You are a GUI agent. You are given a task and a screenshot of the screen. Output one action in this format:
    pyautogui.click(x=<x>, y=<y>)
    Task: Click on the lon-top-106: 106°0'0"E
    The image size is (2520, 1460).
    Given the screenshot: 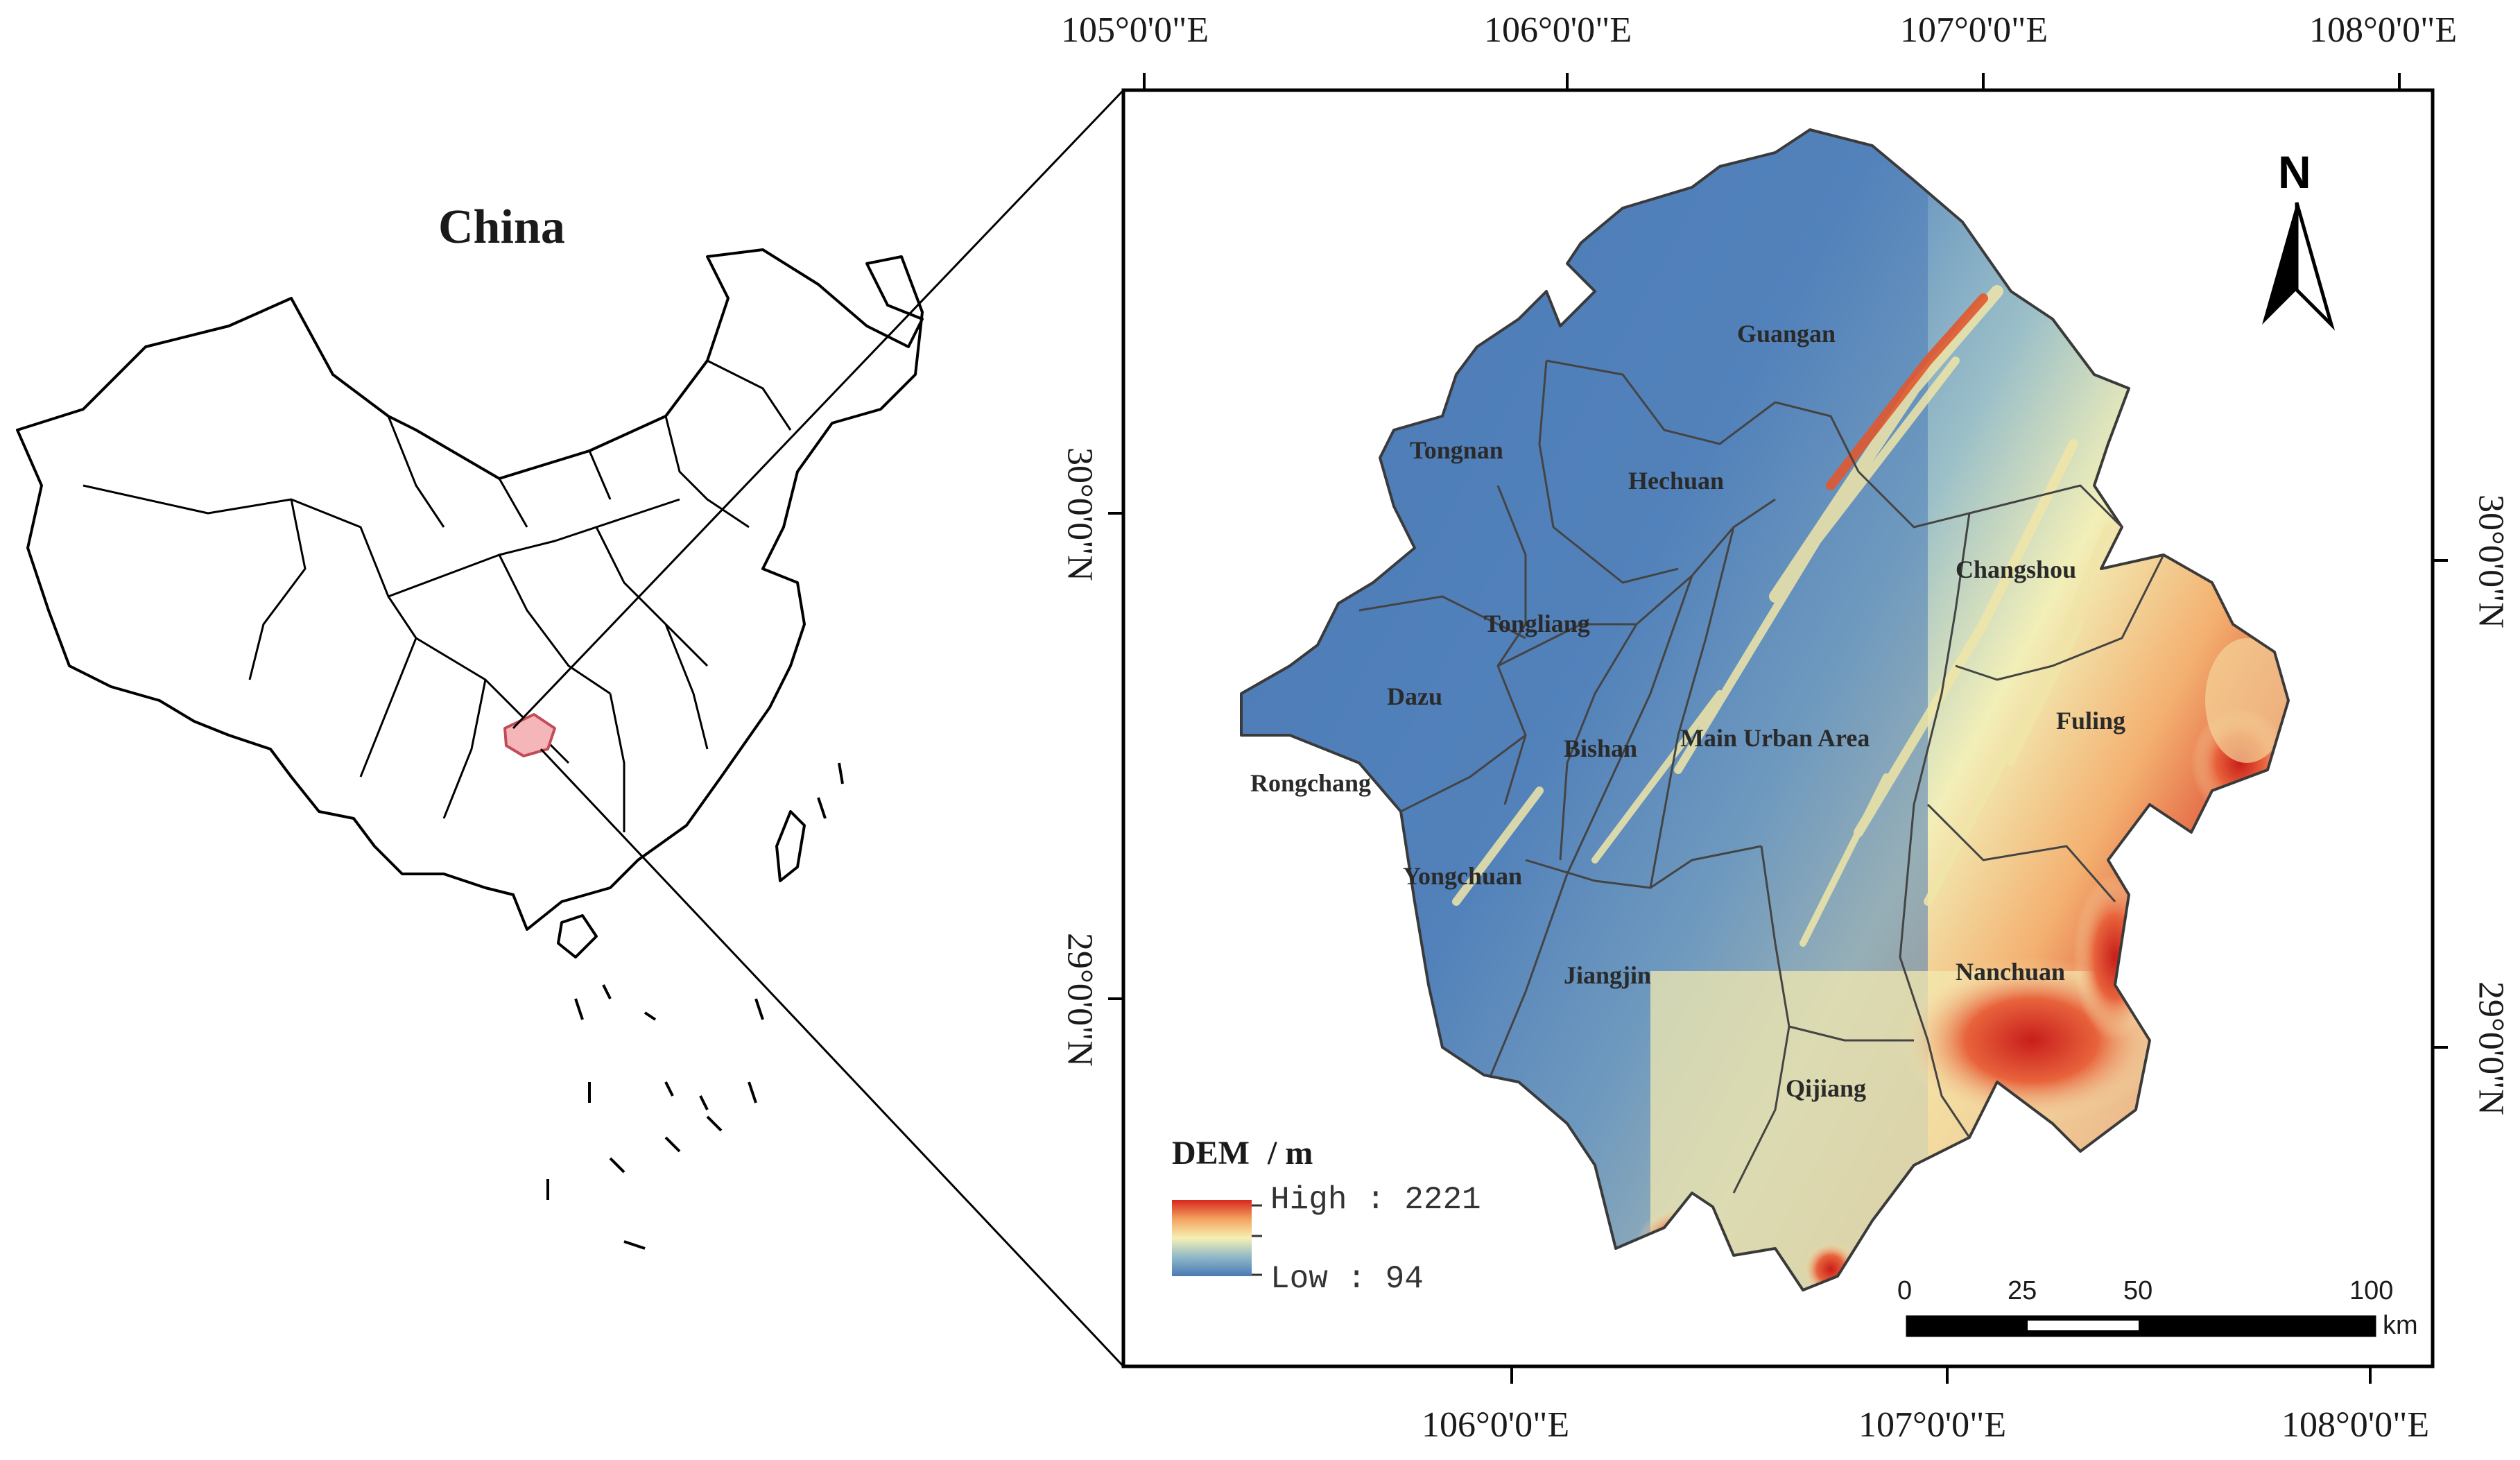 What is the action you would take?
    pyautogui.click(x=1558, y=30)
    